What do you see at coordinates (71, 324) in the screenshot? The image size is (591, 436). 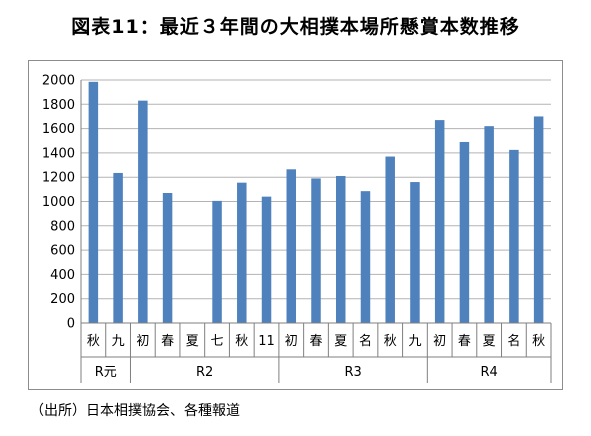 I see `y-tick-label: 0` at bounding box center [71, 324].